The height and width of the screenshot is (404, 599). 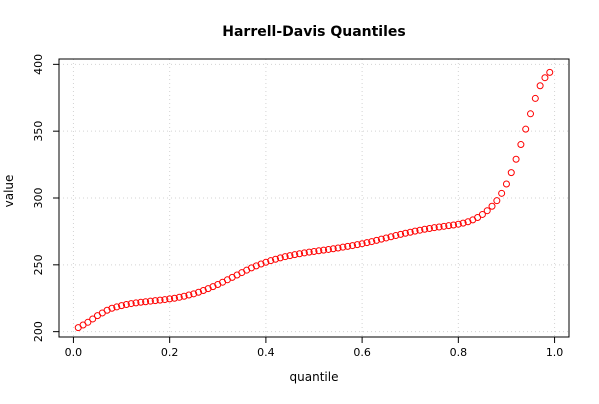 What do you see at coordinates (38, 64) in the screenshot?
I see `y-tick-label: 400` at bounding box center [38, 64].